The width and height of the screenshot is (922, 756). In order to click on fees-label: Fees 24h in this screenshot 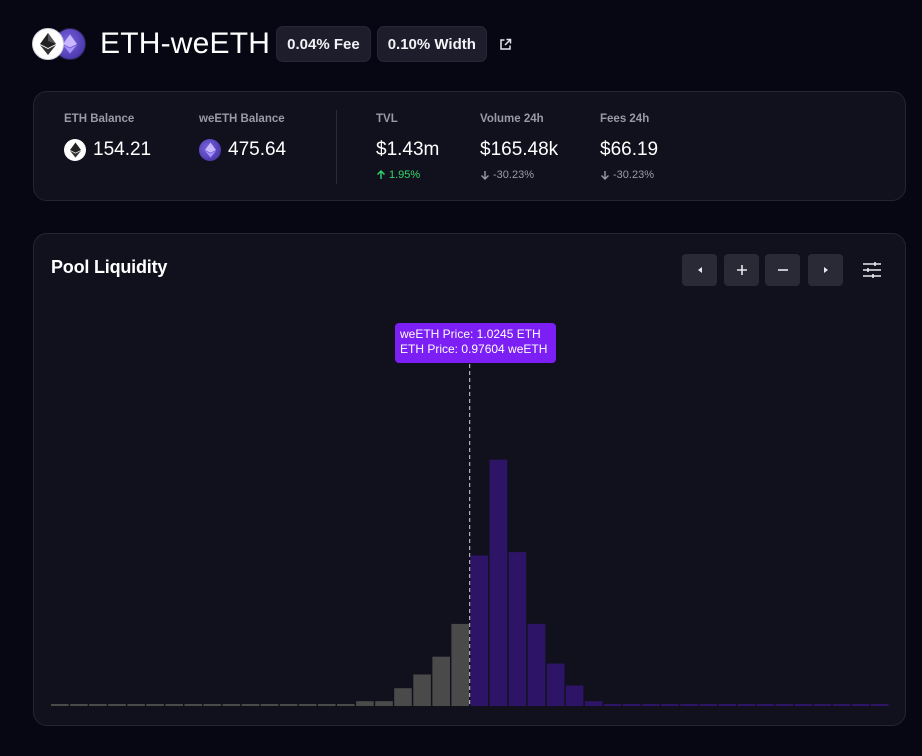, I will do `click(625, 119)`.